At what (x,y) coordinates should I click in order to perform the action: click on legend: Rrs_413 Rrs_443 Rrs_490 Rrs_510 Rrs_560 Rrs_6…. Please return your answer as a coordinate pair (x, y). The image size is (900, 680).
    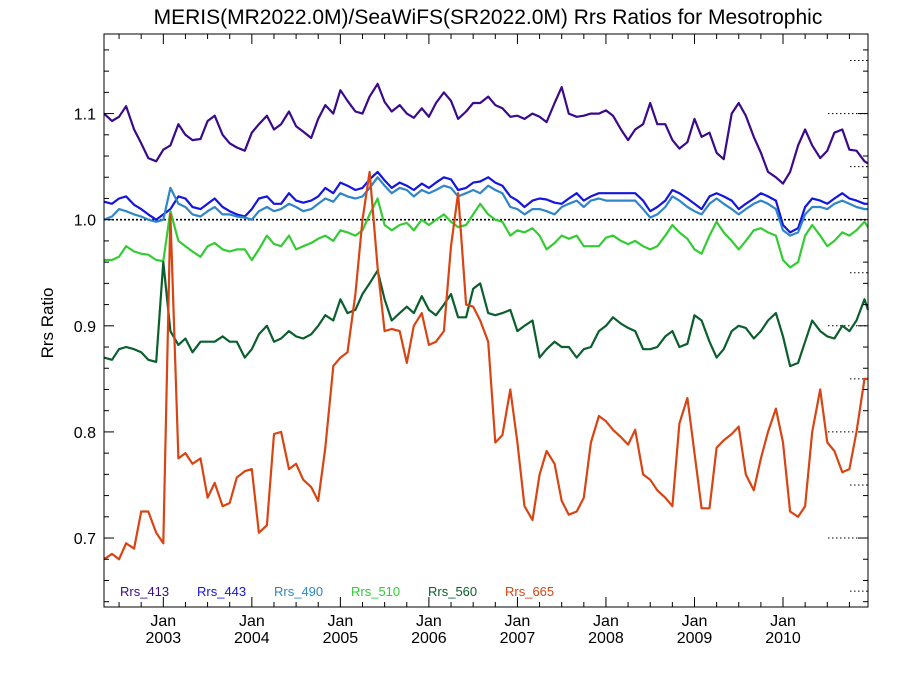
    Looking at the image, I should click on (337, 591).